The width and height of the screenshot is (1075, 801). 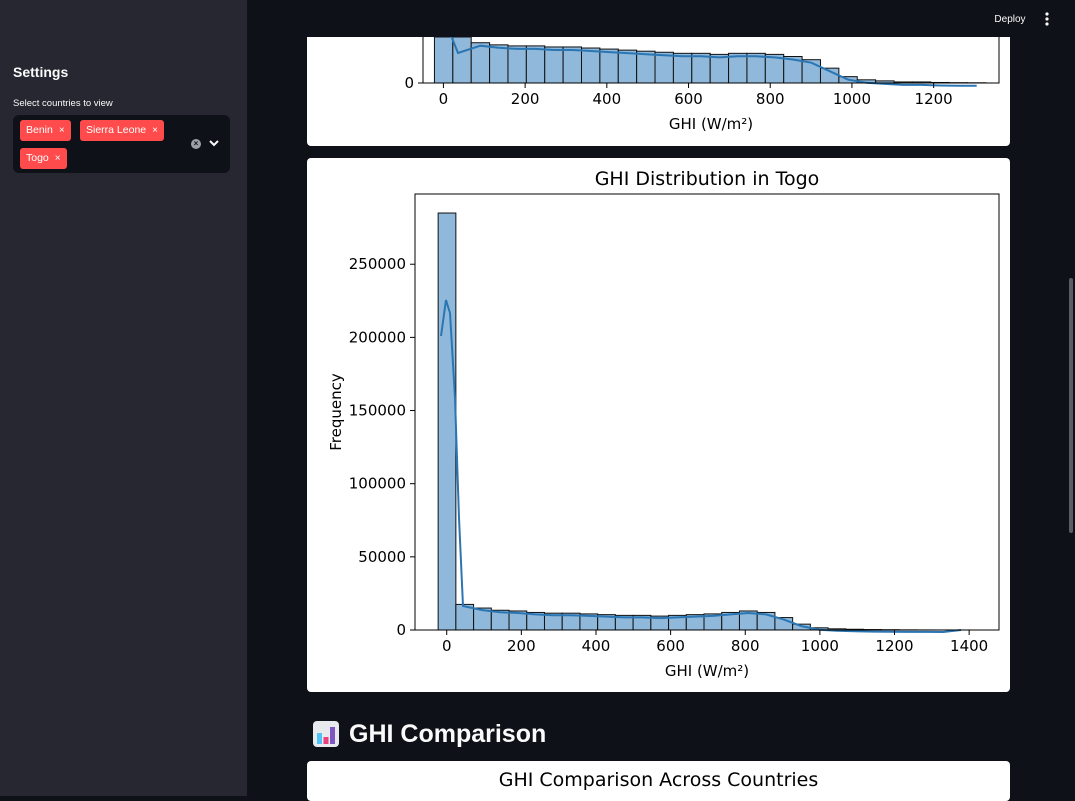 What do you see at coordinates (37, 158) in the screenshot?
I see `tag-label: Togo` at bounding box center [37, 158].